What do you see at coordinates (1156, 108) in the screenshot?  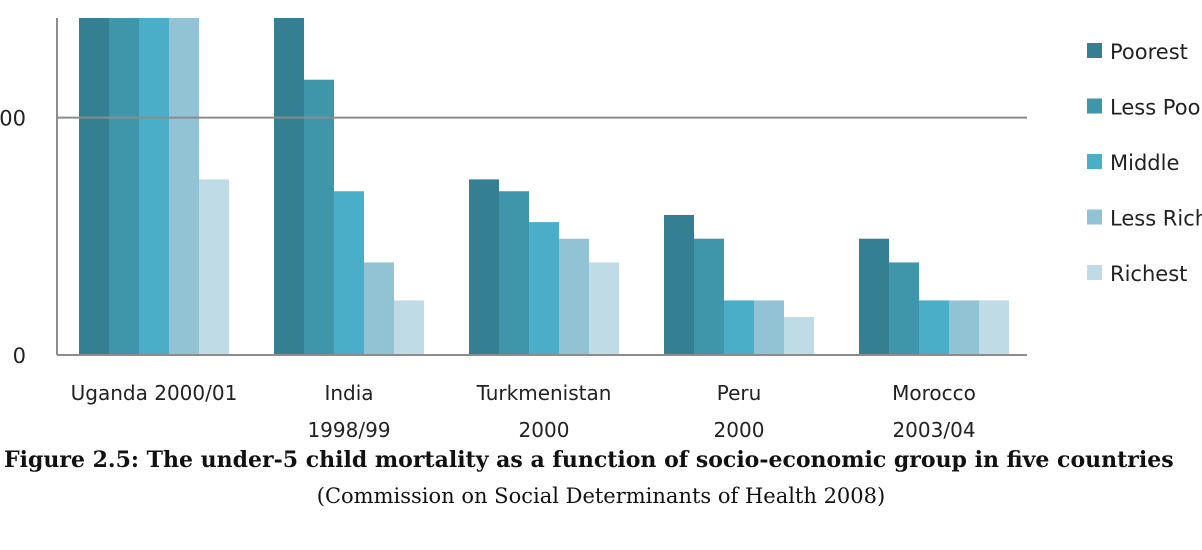 I see `legend-label-1: Less Poor` at bounding box center [1156, 108].